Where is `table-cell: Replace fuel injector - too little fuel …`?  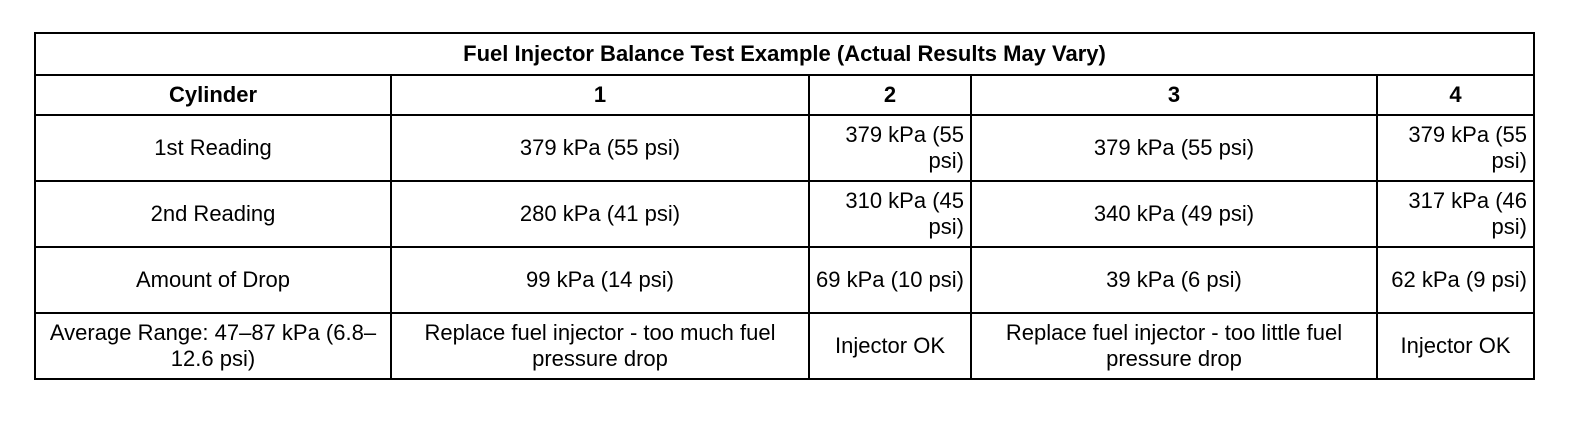
table-cell: Replace fuel injector - too little fuel … is located at coordinates (1174, 346).